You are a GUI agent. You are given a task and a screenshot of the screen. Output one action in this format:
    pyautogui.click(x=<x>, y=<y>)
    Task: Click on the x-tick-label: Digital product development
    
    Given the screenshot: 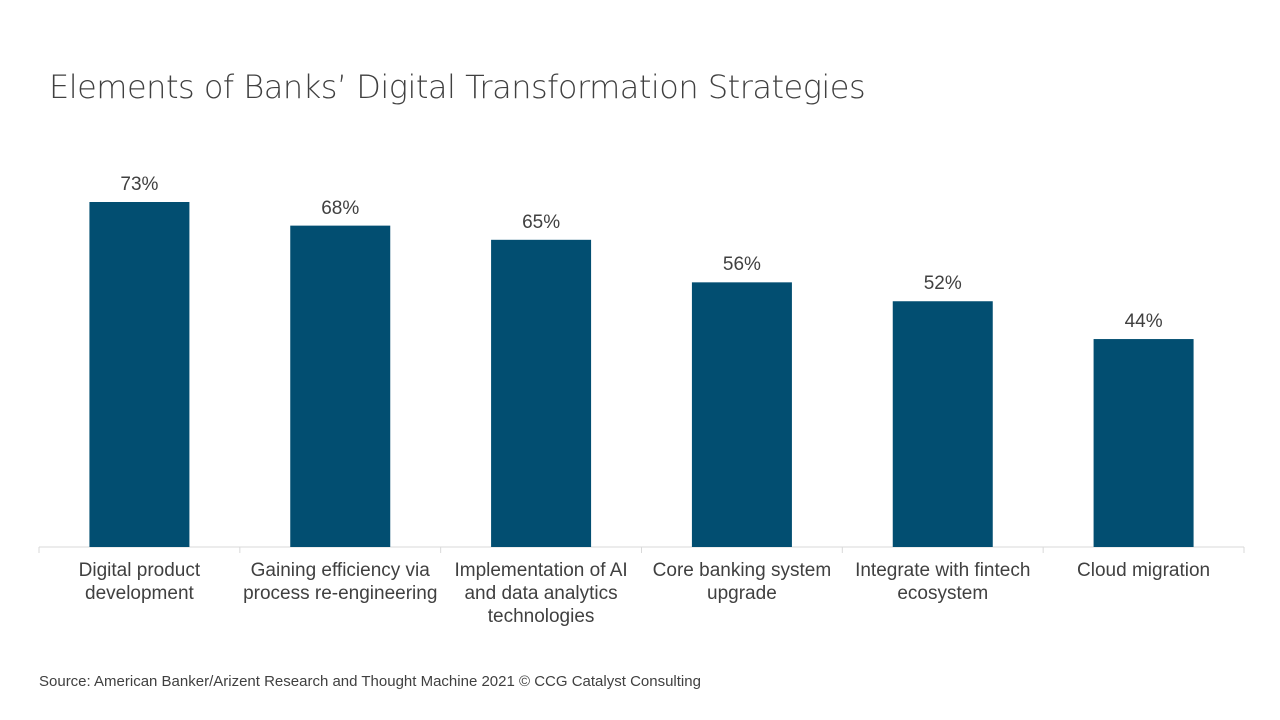 What is the action you would take?
    pyautogui.click(x=139, y=582)
    